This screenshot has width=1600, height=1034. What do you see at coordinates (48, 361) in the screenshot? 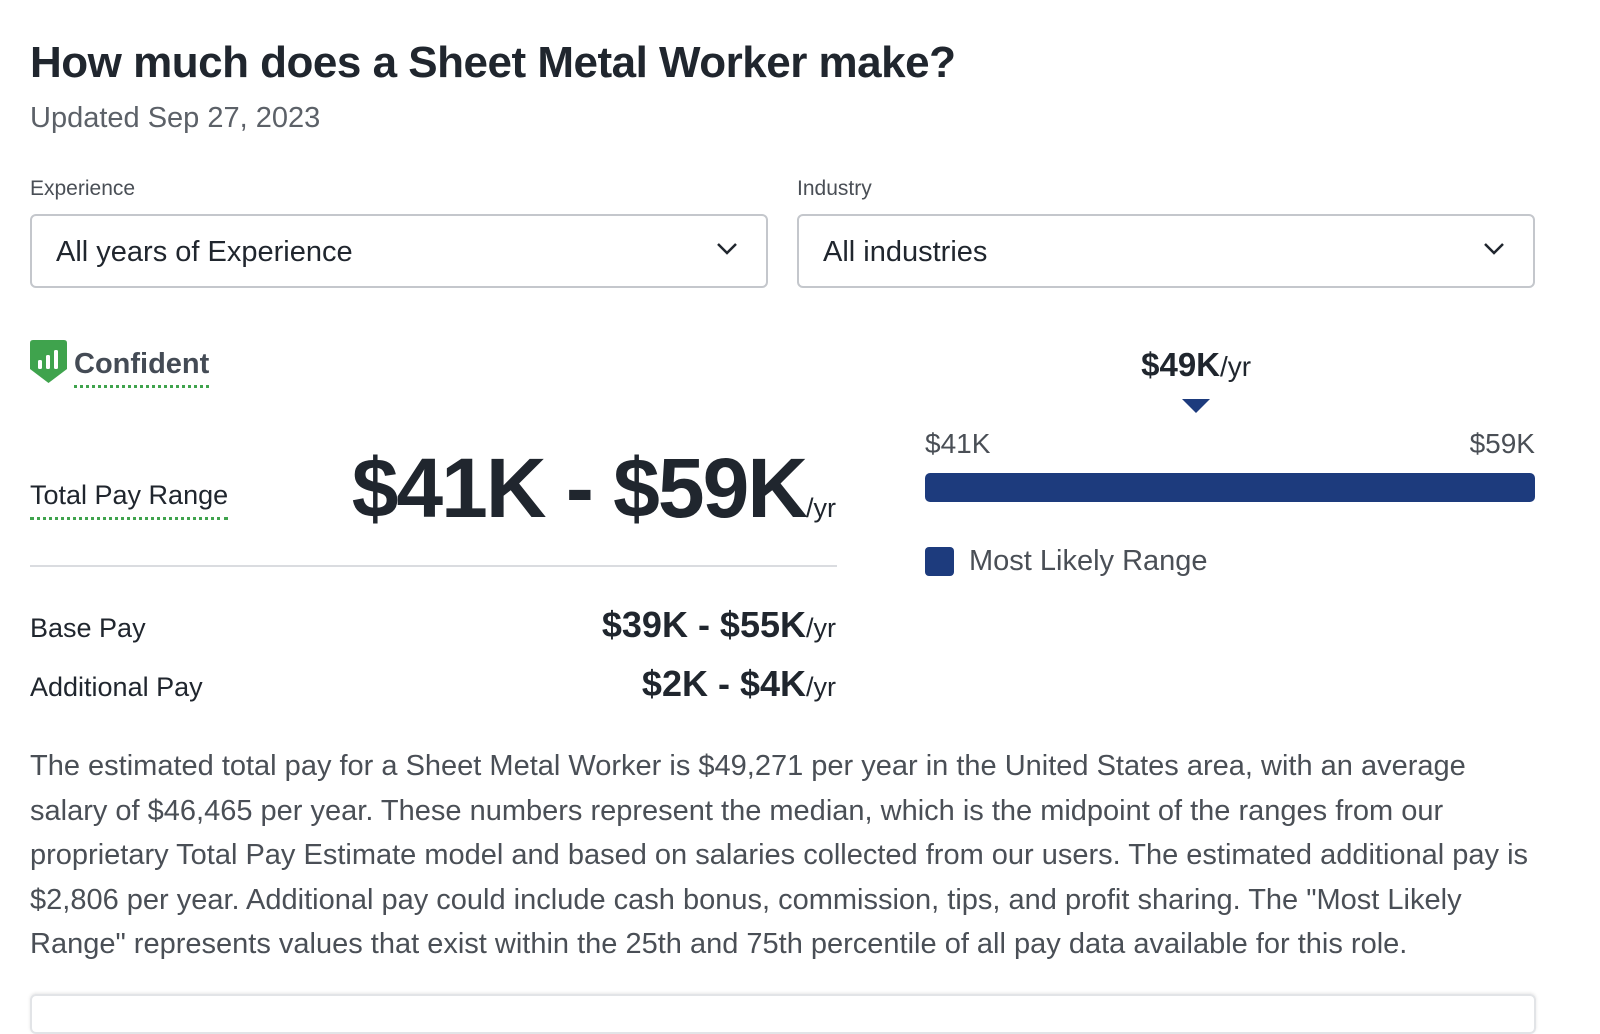
I see `confidence-shield-icon` at bounding box center [48, 361].